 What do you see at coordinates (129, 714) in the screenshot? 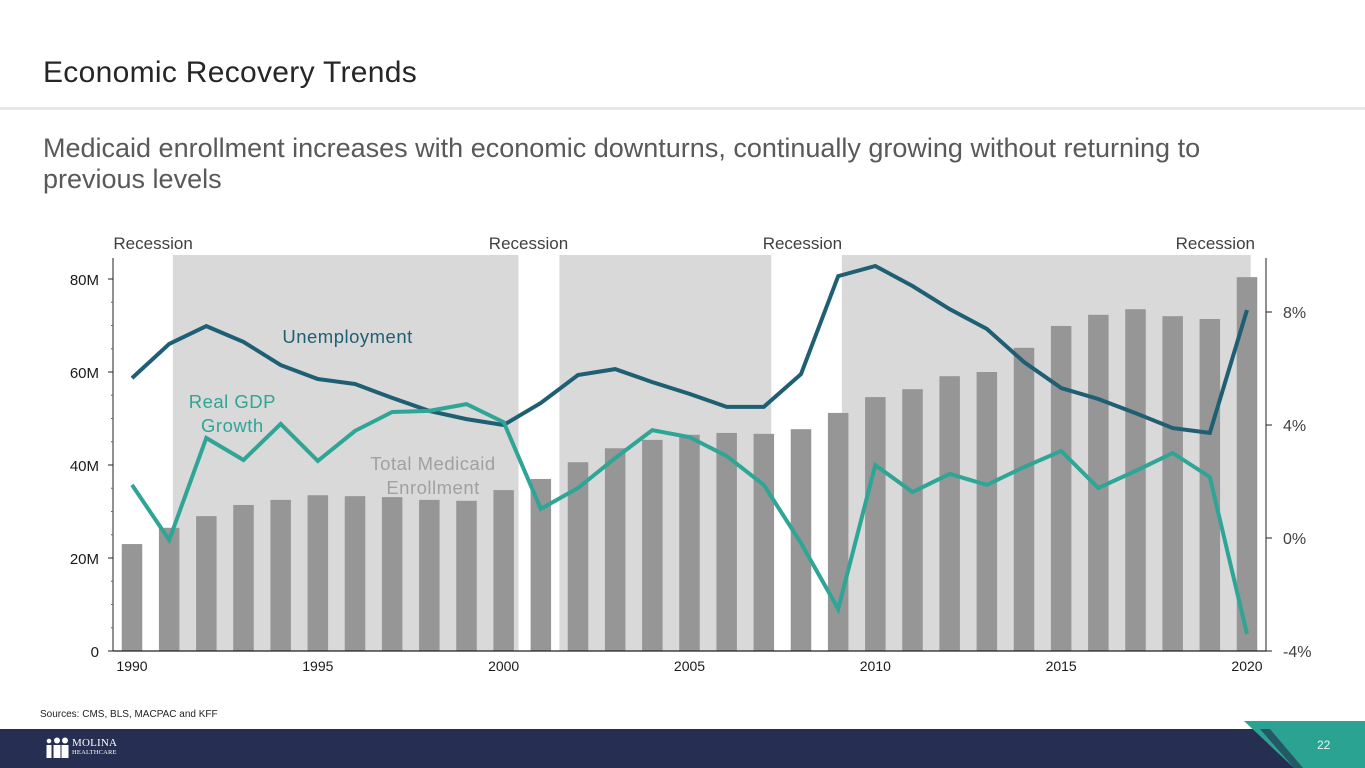
I see `sources-note: Sources: CMS, BLS, MACPAC and KFF` at bounding box center [129, 714].